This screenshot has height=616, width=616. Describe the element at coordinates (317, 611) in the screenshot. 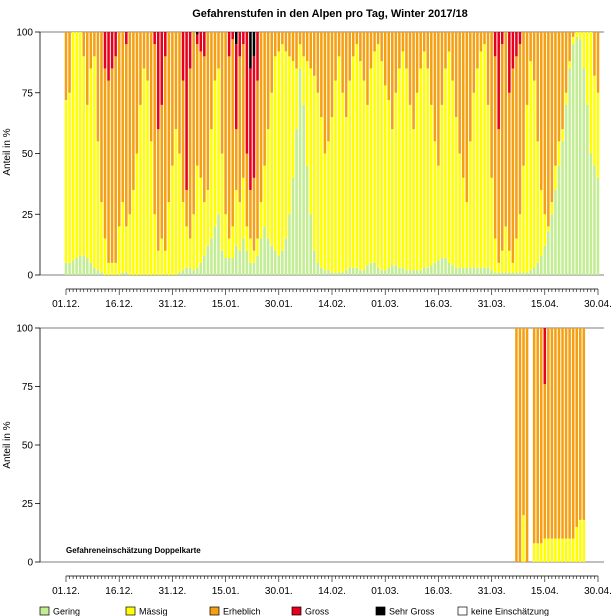

I see `legend-label: Gross` at that location.